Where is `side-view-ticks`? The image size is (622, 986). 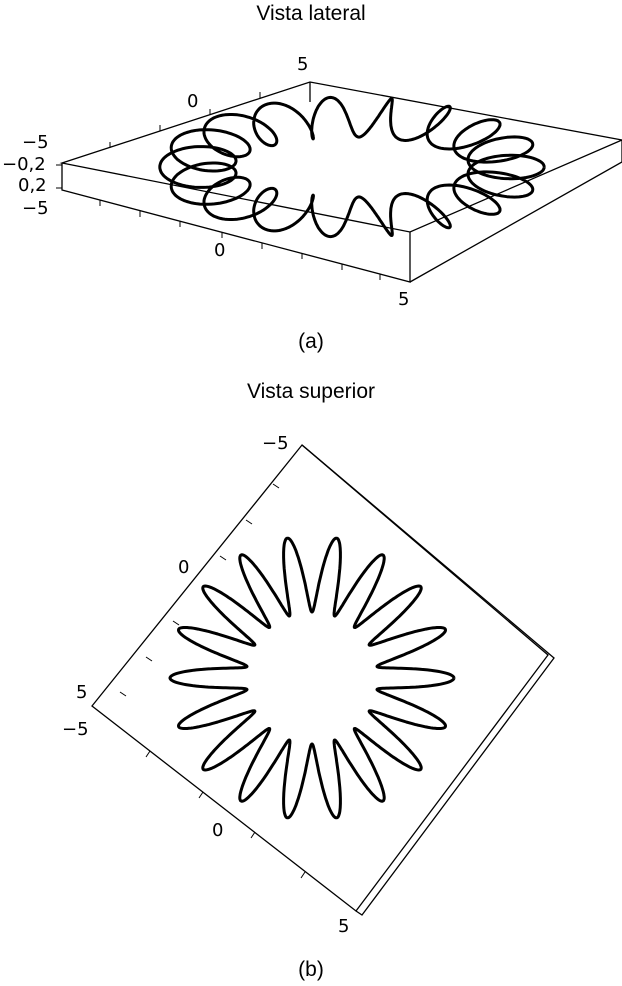
side-view-ticks is located at coordinates (218, 186).